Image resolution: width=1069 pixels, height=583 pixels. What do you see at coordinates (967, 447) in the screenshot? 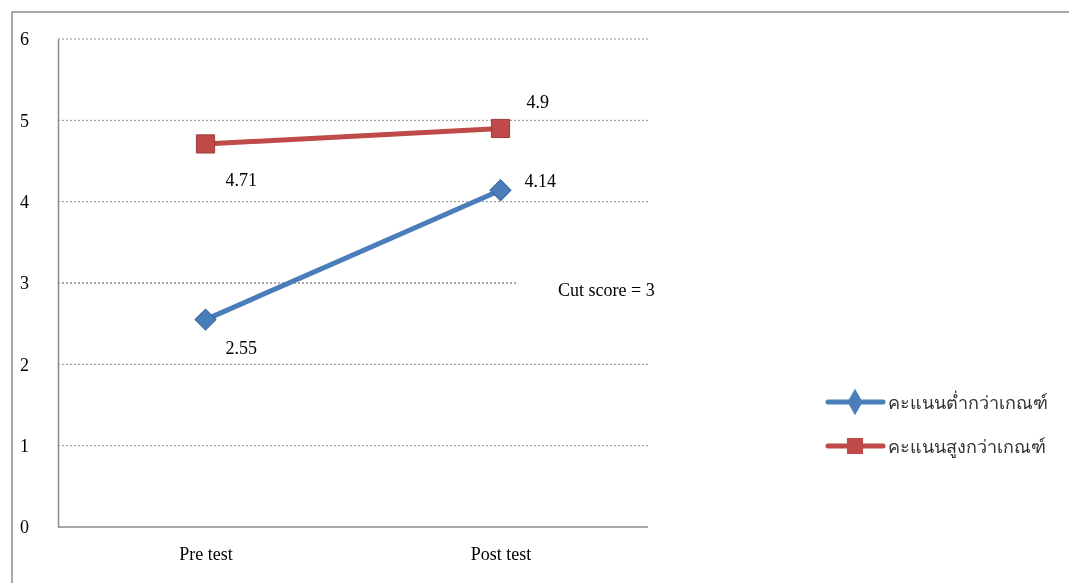
I see `legend-label: คะแนนสูงกว่าเกณฑ์` at bounding box center [967, 447].